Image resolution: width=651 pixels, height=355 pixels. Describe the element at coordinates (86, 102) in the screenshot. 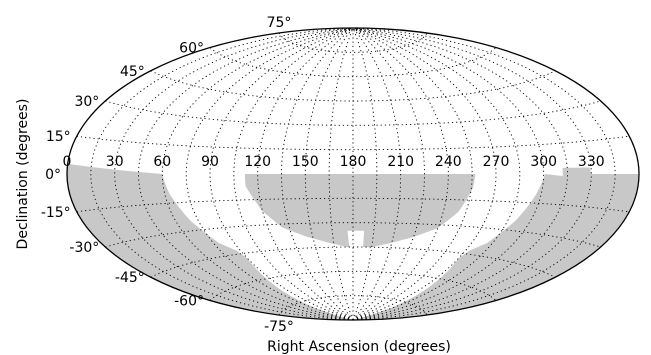

I see `y-tick-label: 30°` at that location.